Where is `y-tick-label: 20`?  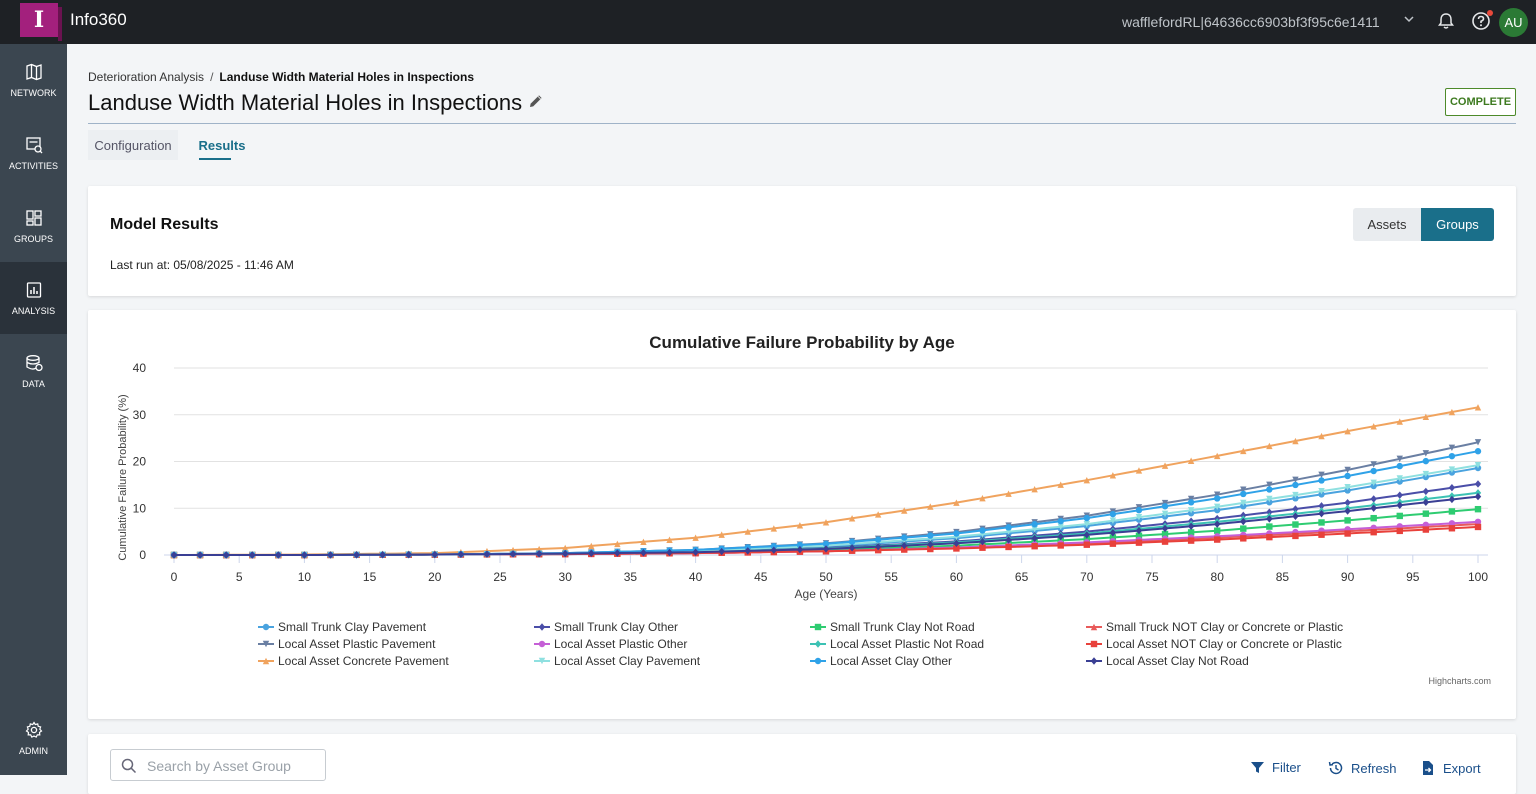 y-tick-label: 20 is located at coordinates (140, 462).